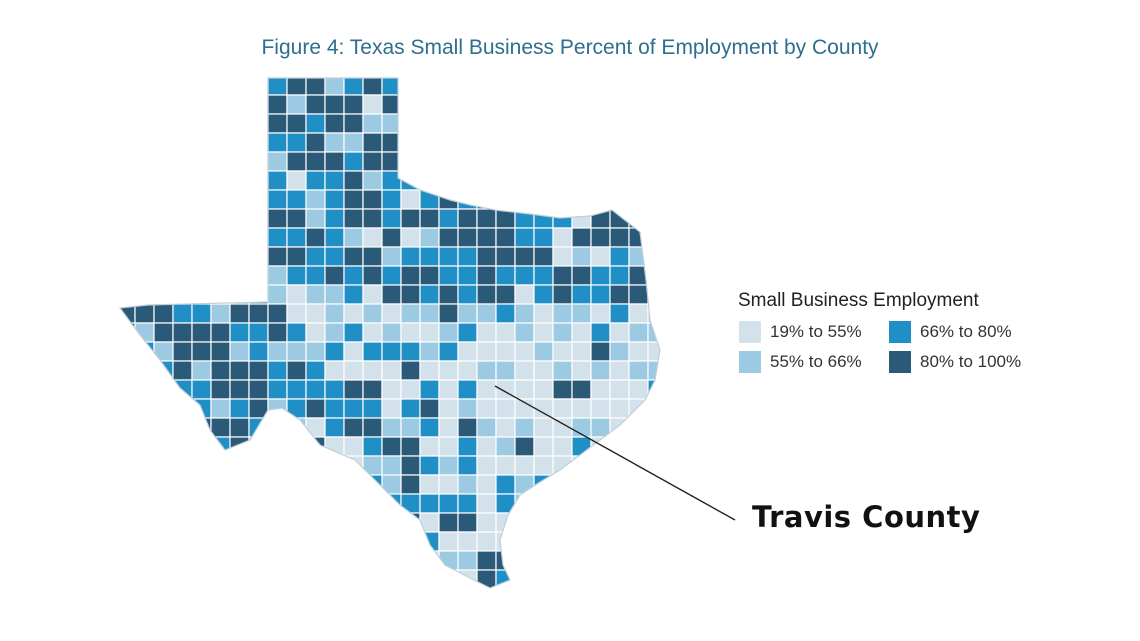 The width and height of the screenshot is (1140, 641). Describe the element at coordinates (750, 332) in the screenshot. I see `legend-swatch` at that location.